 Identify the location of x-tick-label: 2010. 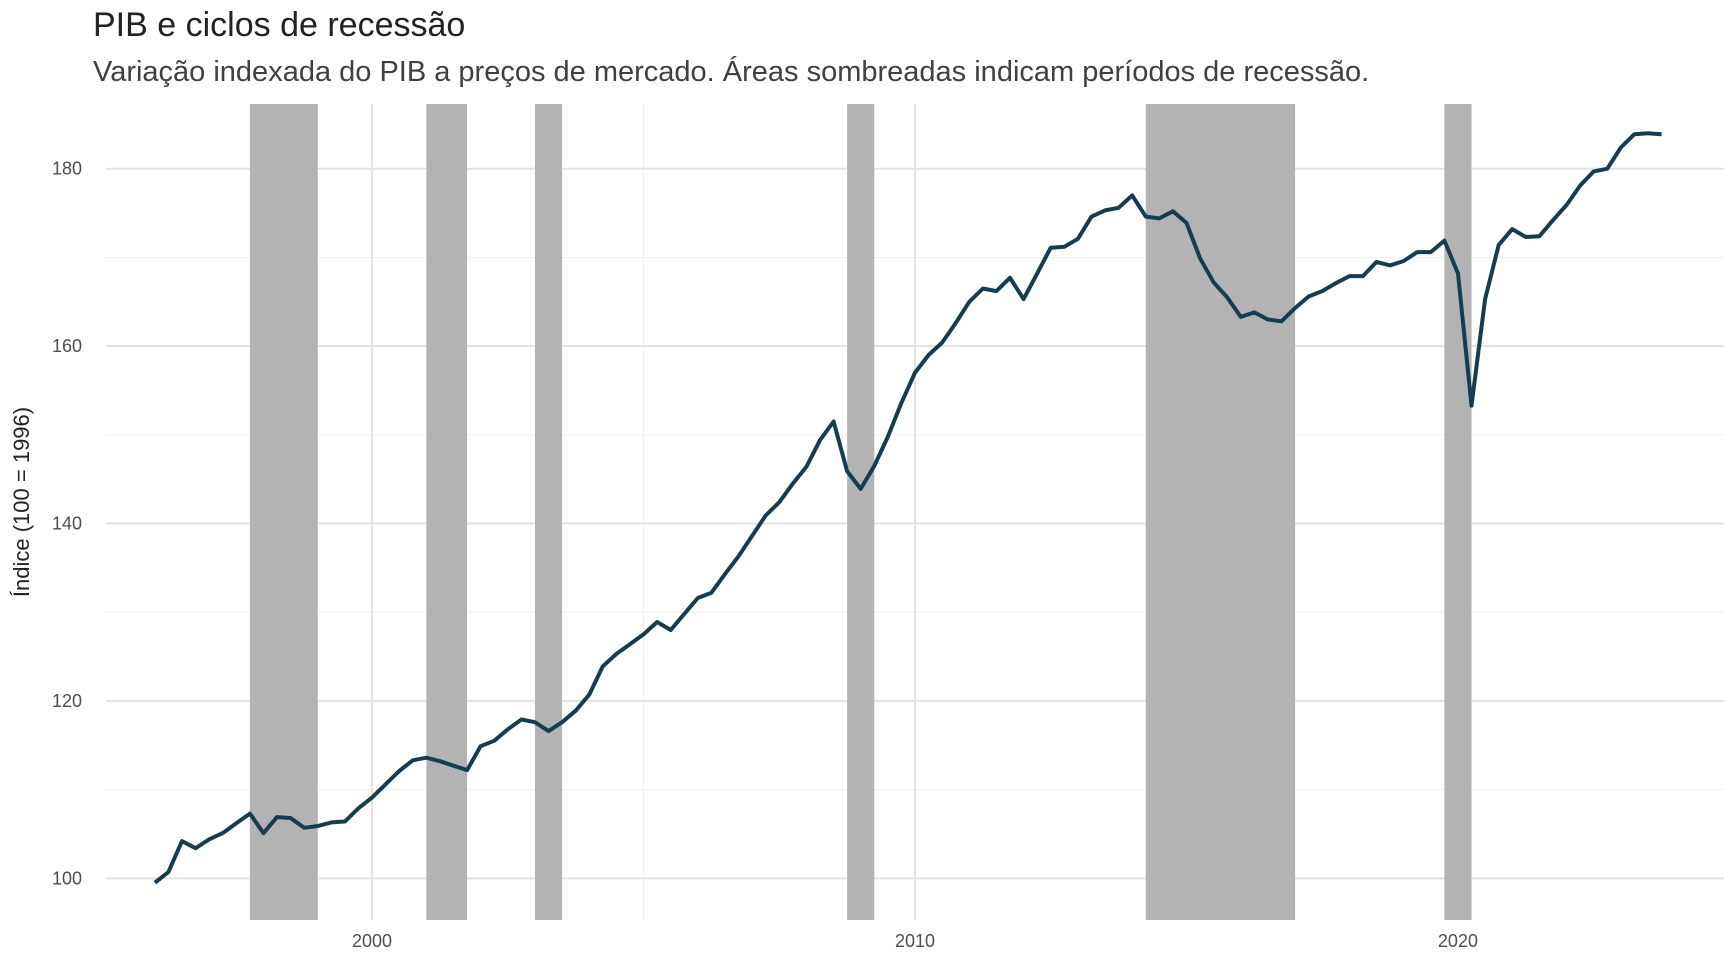
(915, 941).